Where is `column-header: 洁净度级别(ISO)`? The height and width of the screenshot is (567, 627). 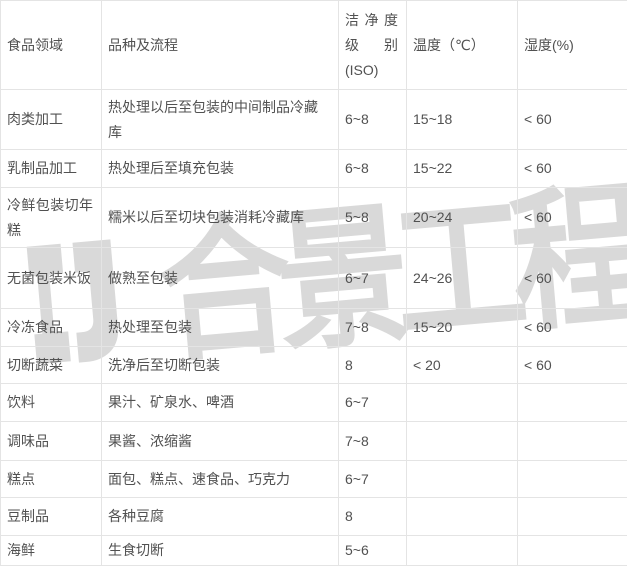 column-header: 洁净度级别(ISO) is located at coordinates (372, 45).